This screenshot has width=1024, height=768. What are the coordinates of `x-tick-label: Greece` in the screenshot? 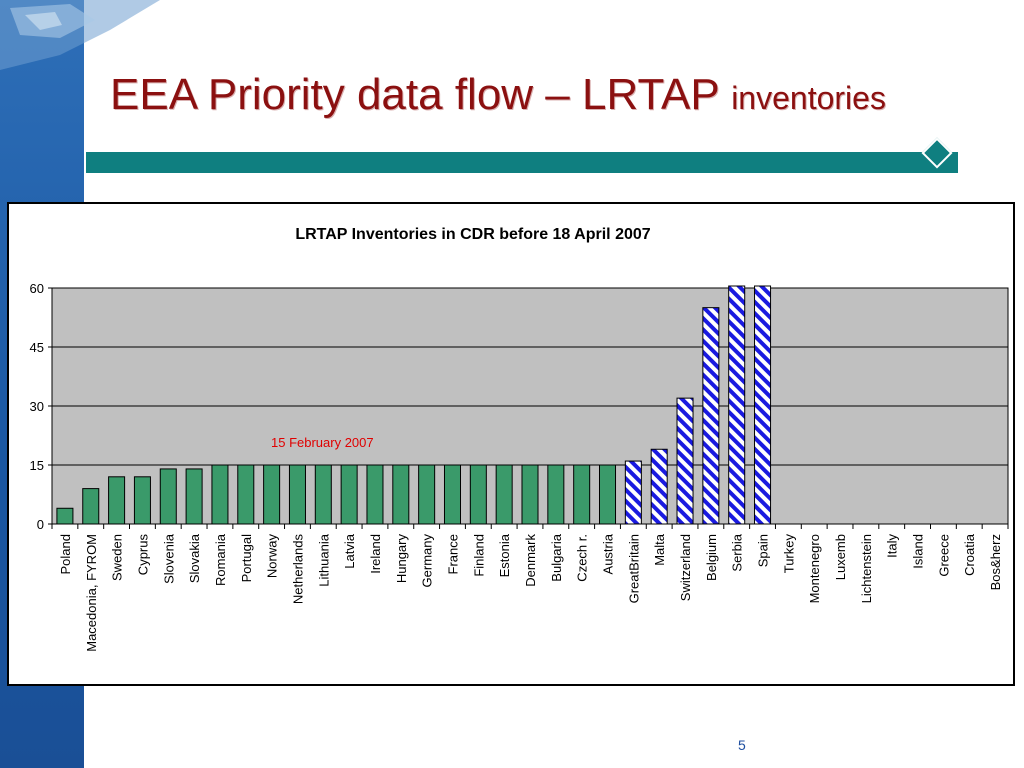 It's located at (943, 555).